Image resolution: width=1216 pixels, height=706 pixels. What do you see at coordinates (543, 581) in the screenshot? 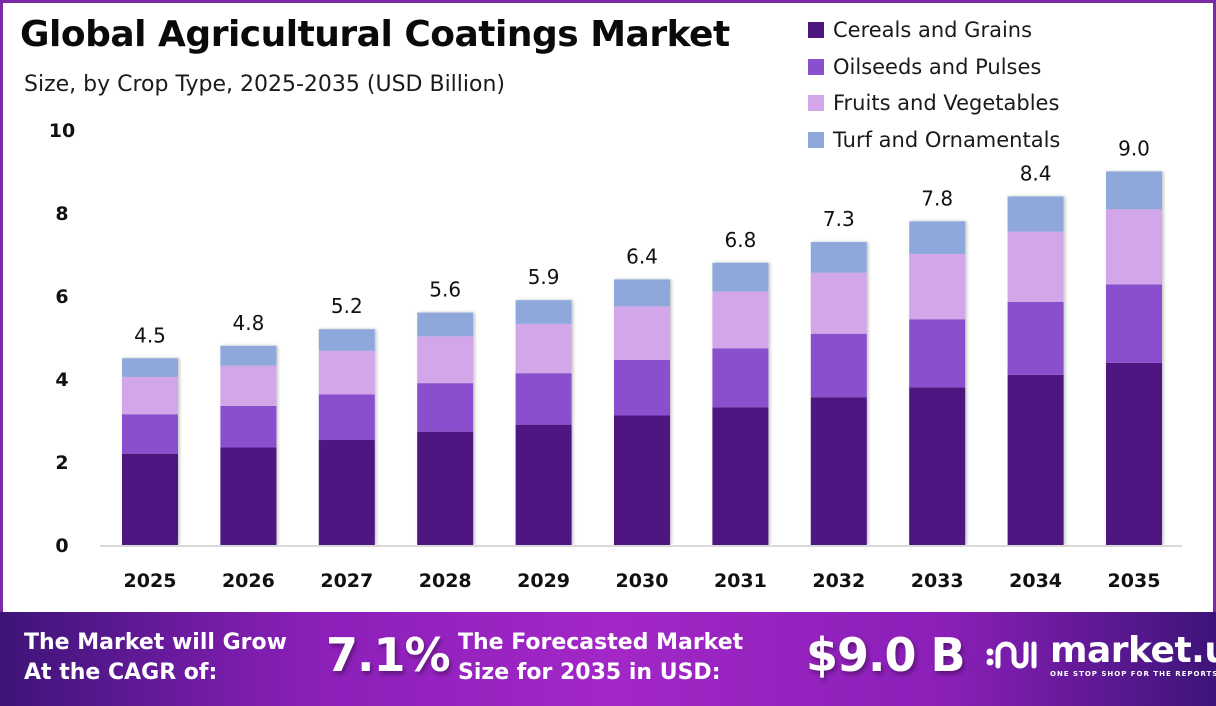
I see `x-tick-label: 2029` at bounding box center [543, 581].